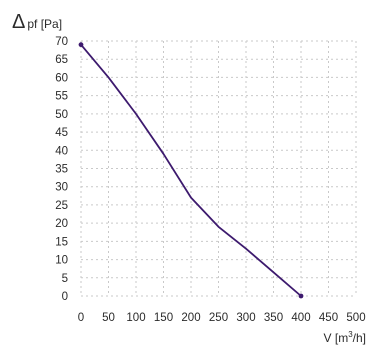 This screenshot has width=370, height=349. I want to click on y-tick-label: 35, so click(61, 170).